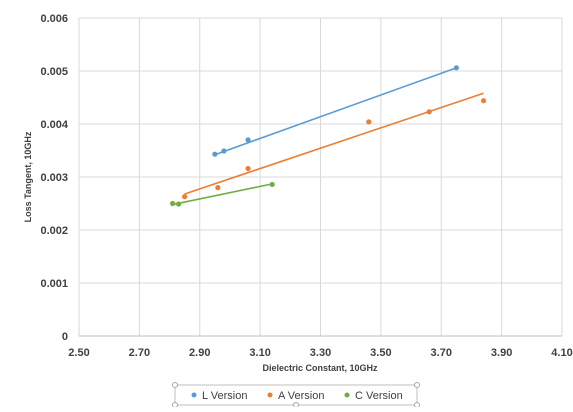  What do you see at coordinates (199, 353) in the screenshot?
I see `x-tick-label: 2.90` at bounding box center [199, 353].